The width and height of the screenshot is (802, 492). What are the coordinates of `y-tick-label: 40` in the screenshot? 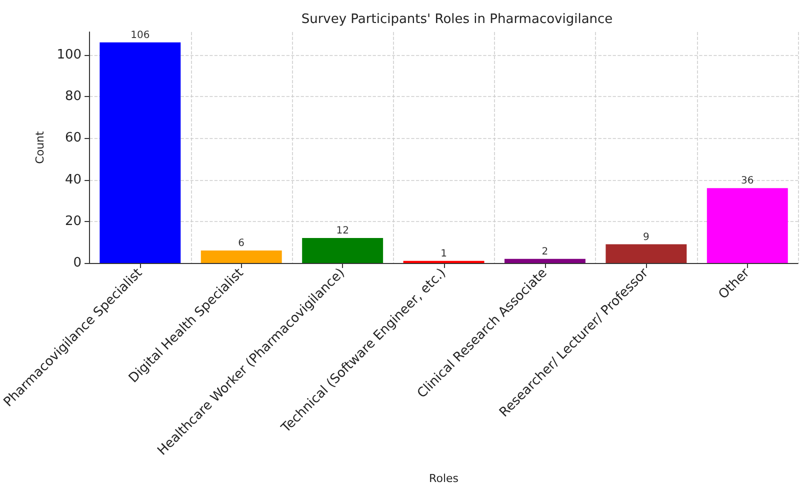 It's located at (73, 180).